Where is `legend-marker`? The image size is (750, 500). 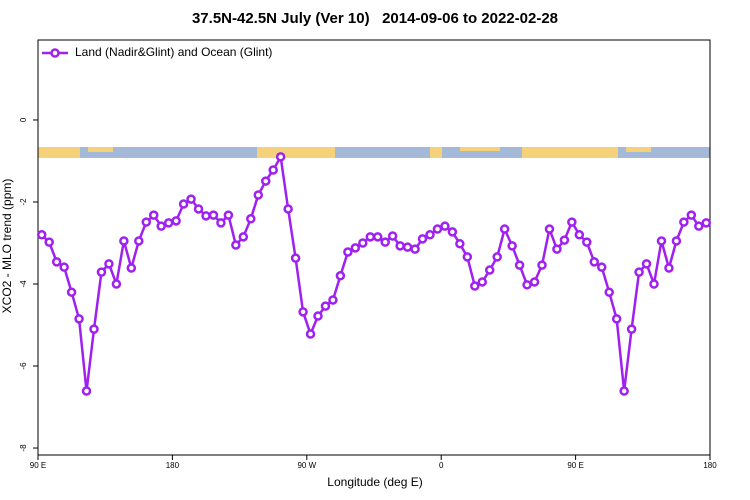 legend-marker is located at coordinates (55, 53).